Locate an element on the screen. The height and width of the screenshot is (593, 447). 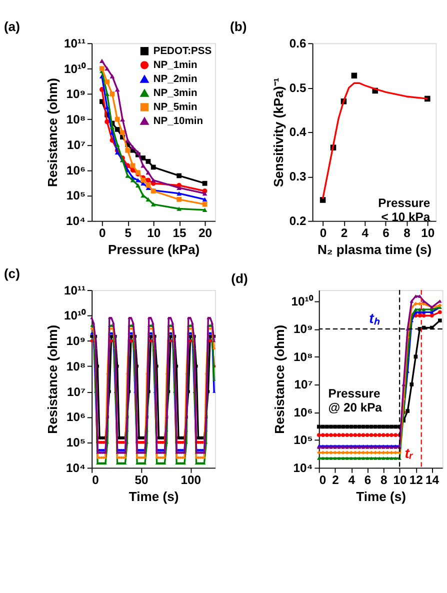
legend-label: NP_10min is located at coordinates (178, 122).